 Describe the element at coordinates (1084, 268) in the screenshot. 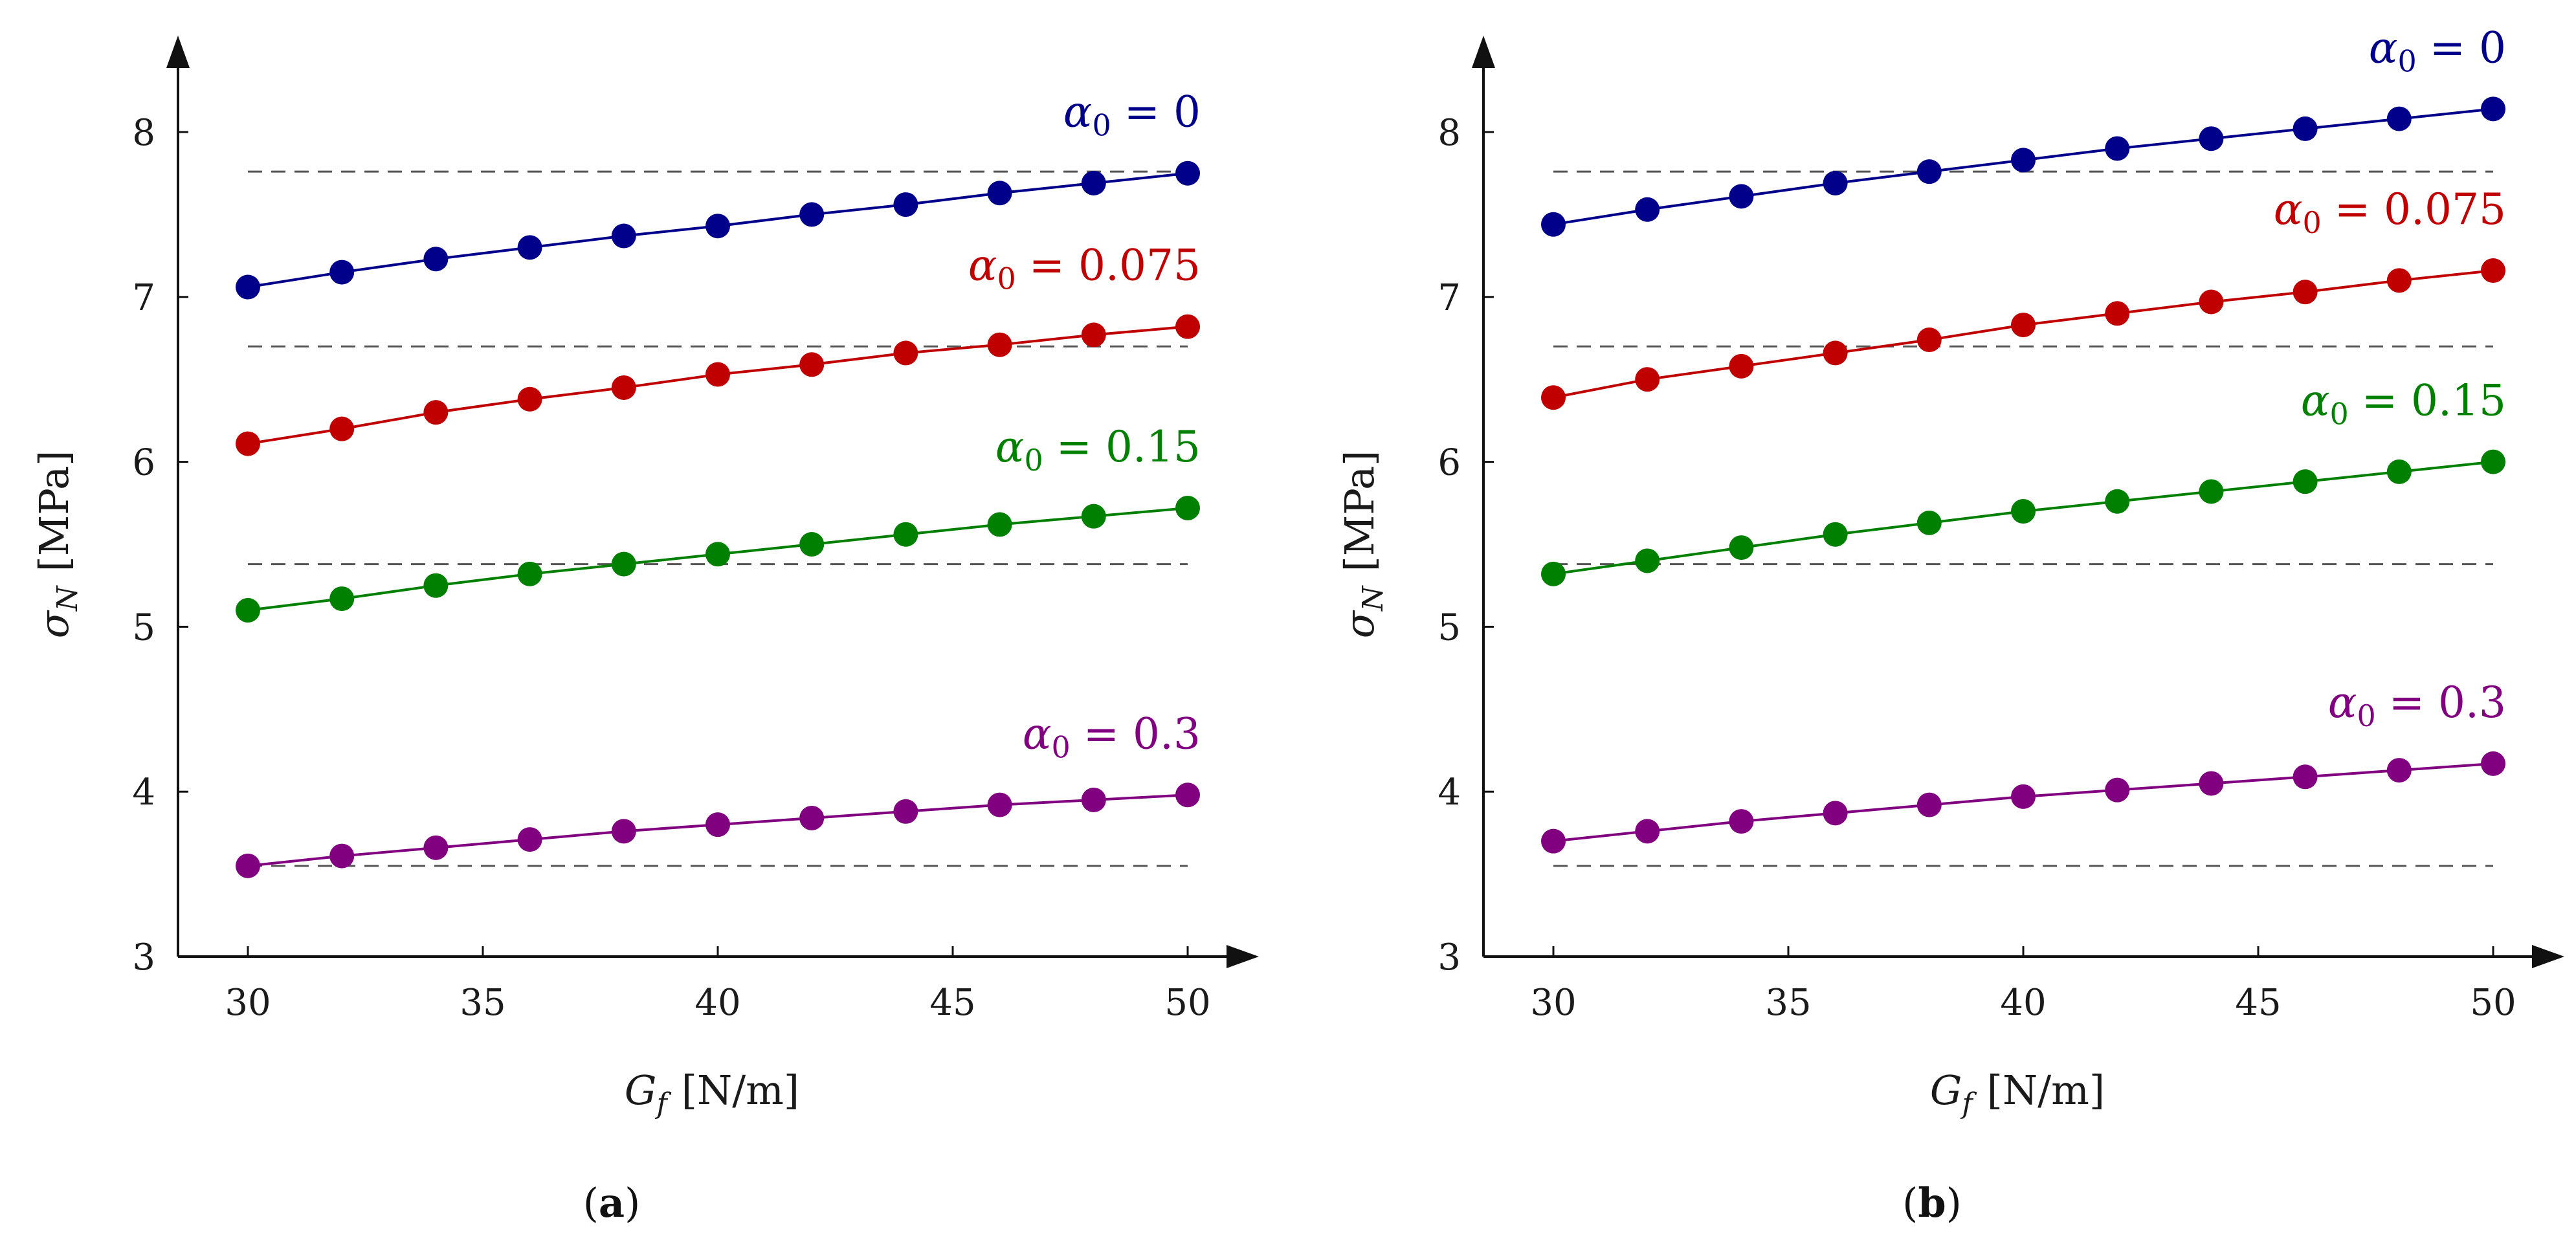

I see `p1-series-label-1: α0 = 0.075` at that location.